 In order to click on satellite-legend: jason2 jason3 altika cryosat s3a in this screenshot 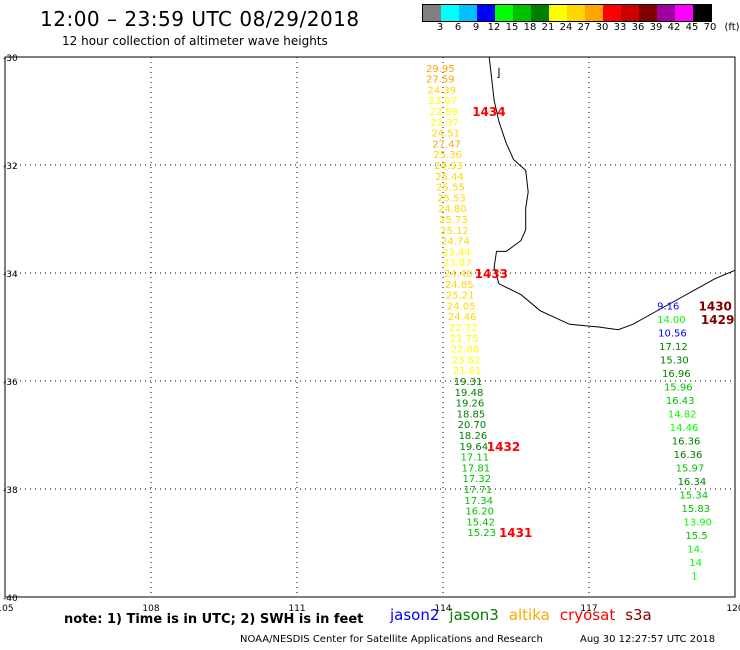, I will do `click(526, 615)`.